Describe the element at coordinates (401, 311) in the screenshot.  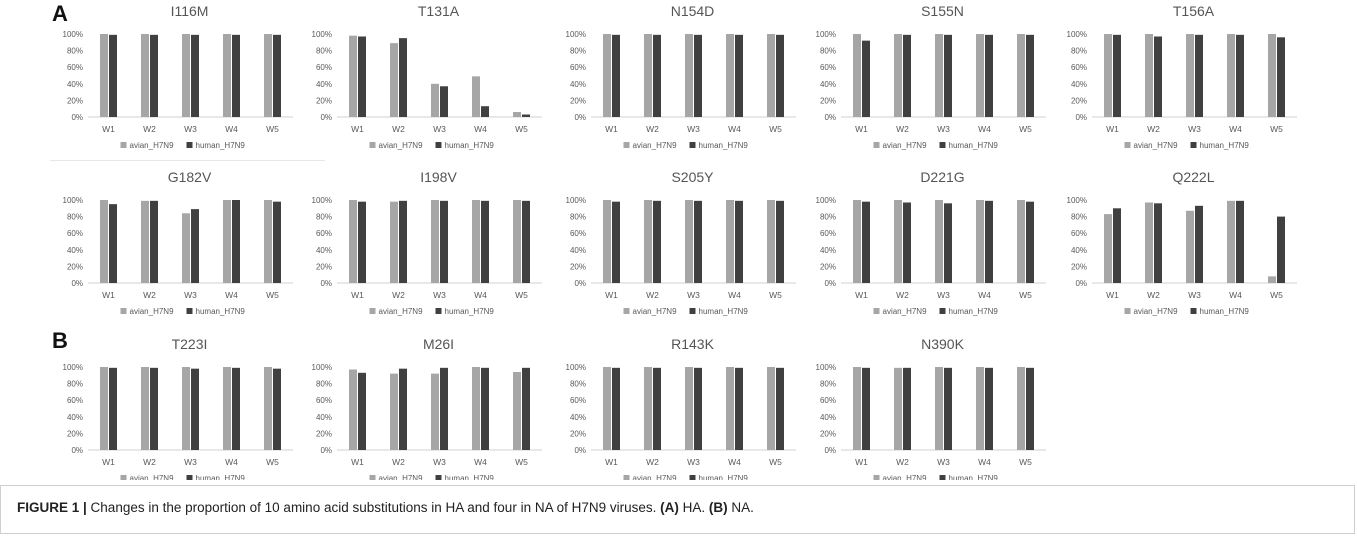
I see `legend-label-avian: avian_H7N9` at that location.